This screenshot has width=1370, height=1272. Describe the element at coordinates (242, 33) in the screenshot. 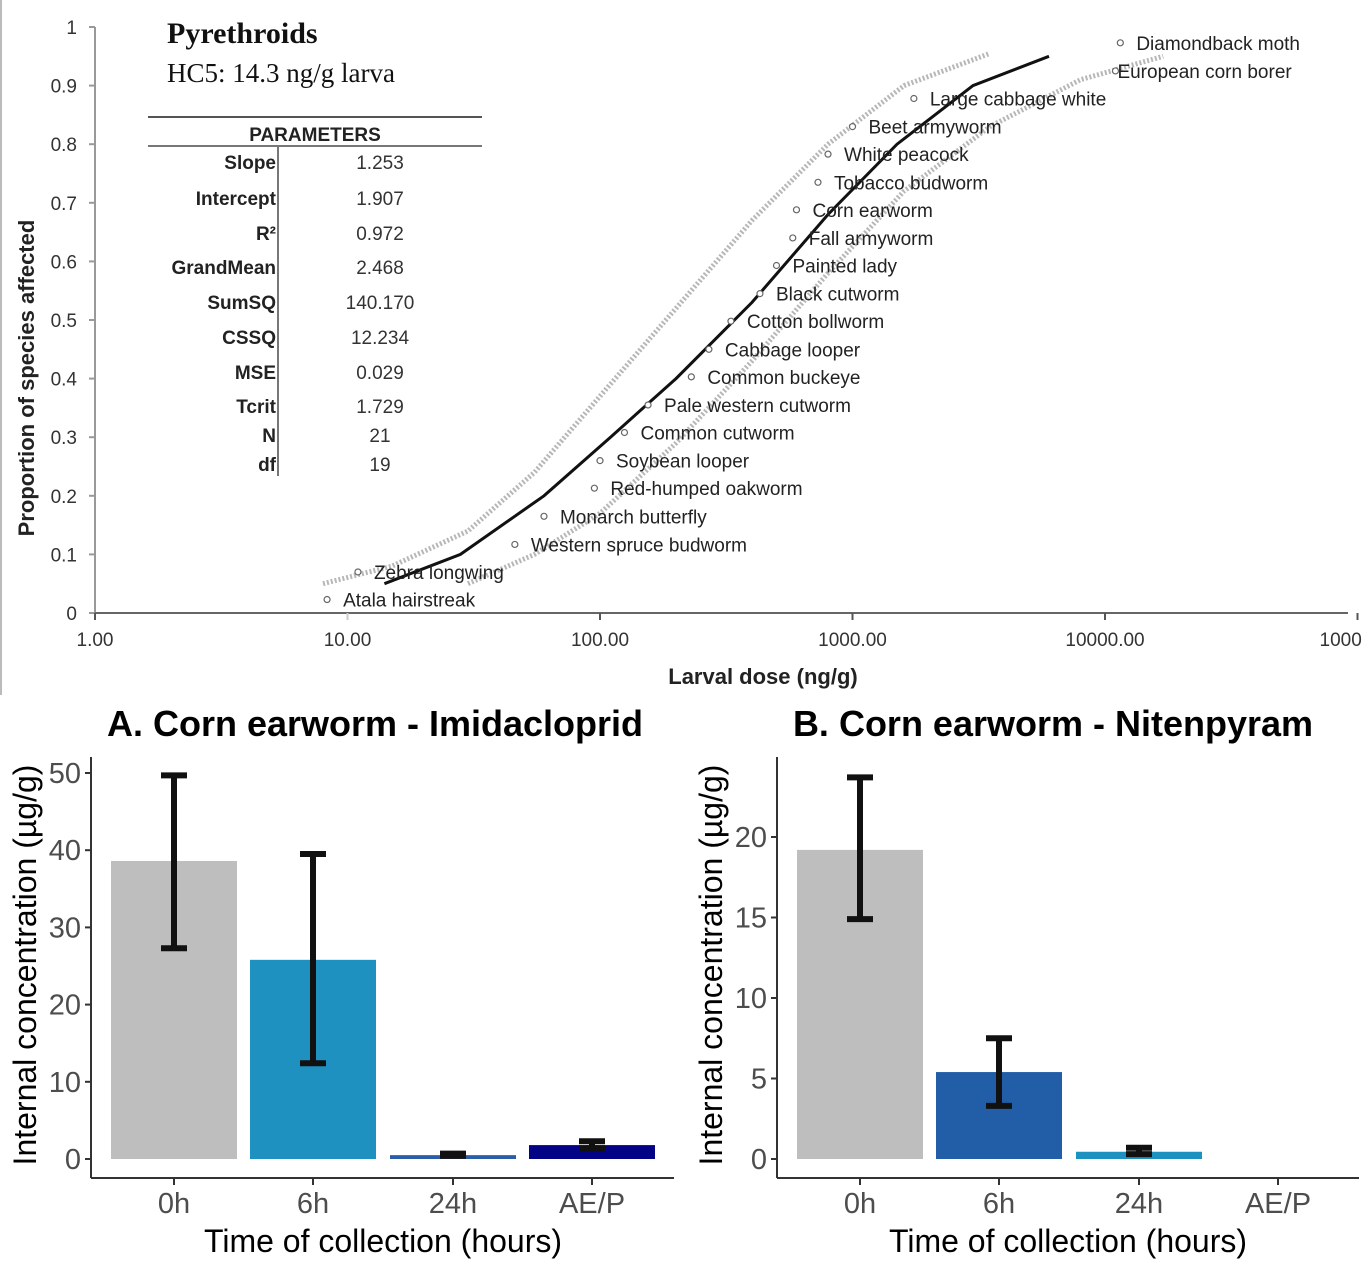

I see `ssd-title: Pyrethroids` at that location.